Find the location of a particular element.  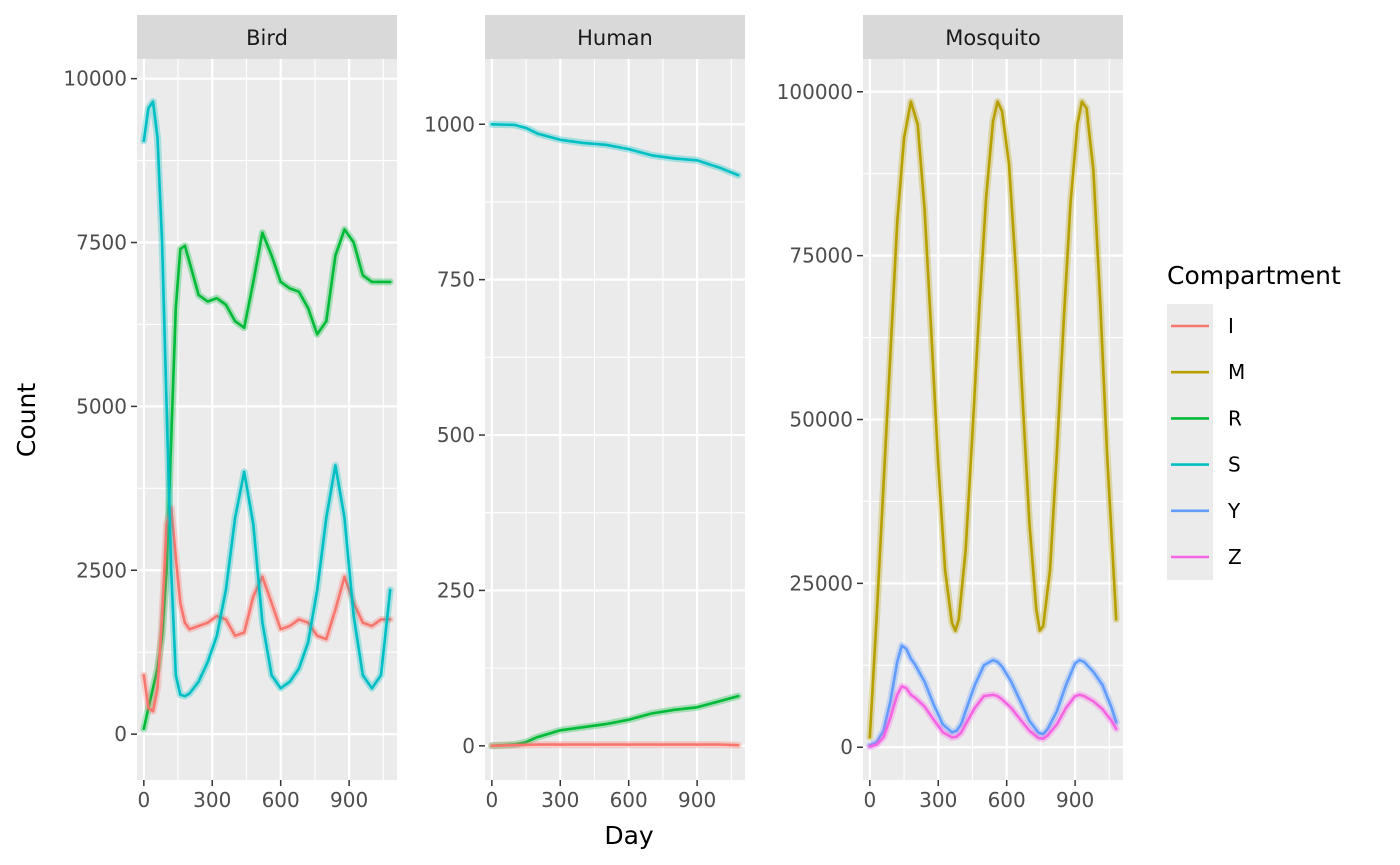

y-tick-label: 7500 is located at coordinates (101, 243).